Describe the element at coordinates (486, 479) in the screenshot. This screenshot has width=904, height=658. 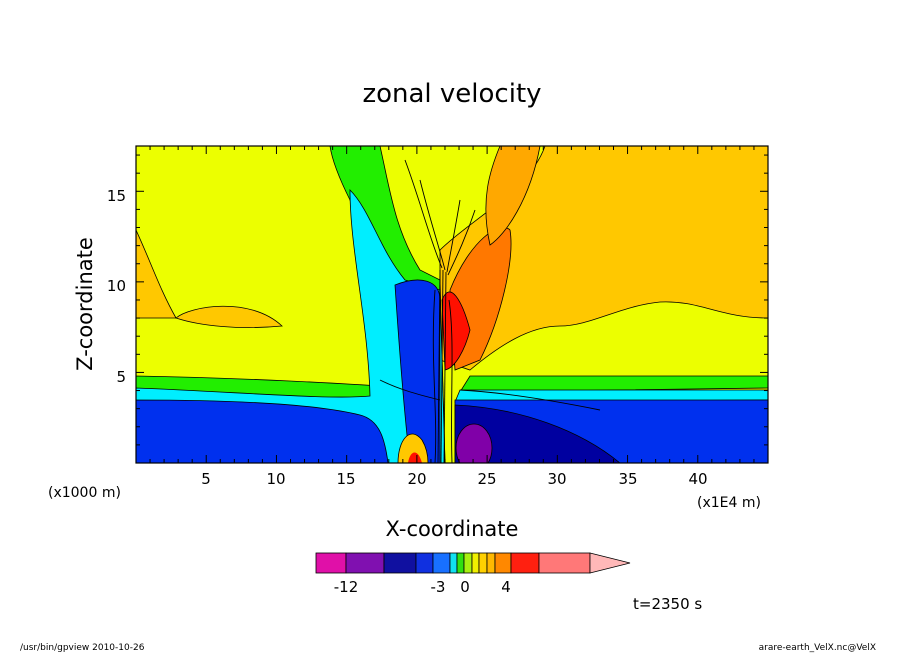
I see `x-tick-label: 25` at that location.